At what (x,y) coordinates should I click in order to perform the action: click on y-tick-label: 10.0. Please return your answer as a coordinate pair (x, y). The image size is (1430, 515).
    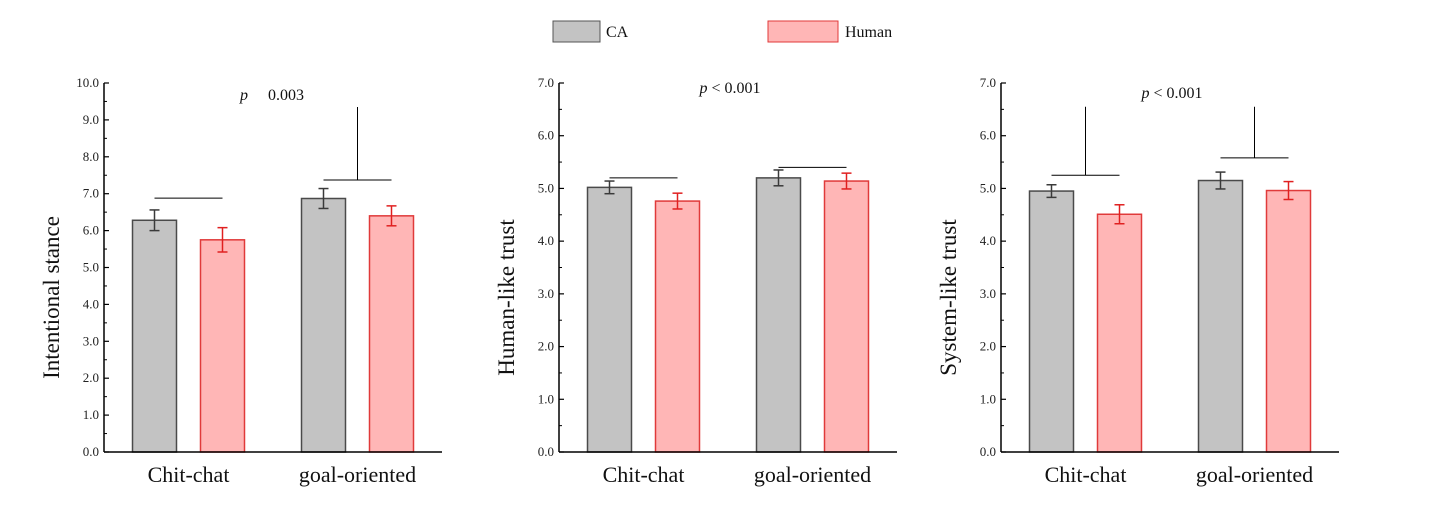
    Looking at the image, I should click on (87, 82).